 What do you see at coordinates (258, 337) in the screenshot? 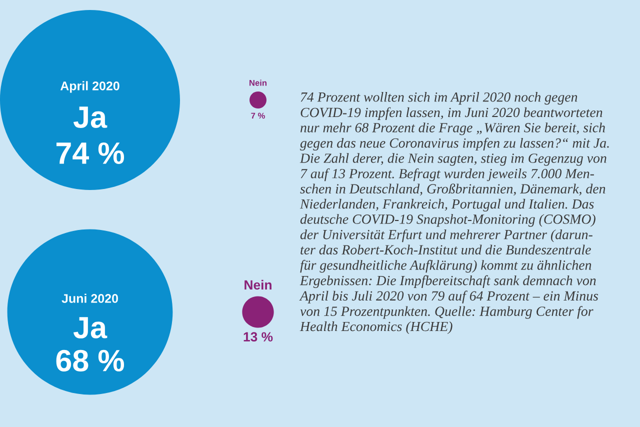
I see `data-label: 13 %` at bounding box center [258, 337].